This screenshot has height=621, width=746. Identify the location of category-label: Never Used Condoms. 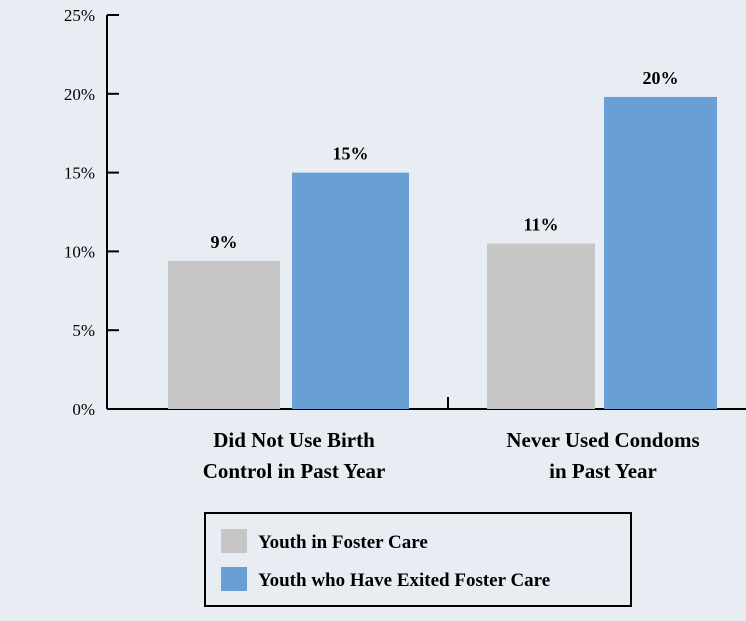
(602, 440).